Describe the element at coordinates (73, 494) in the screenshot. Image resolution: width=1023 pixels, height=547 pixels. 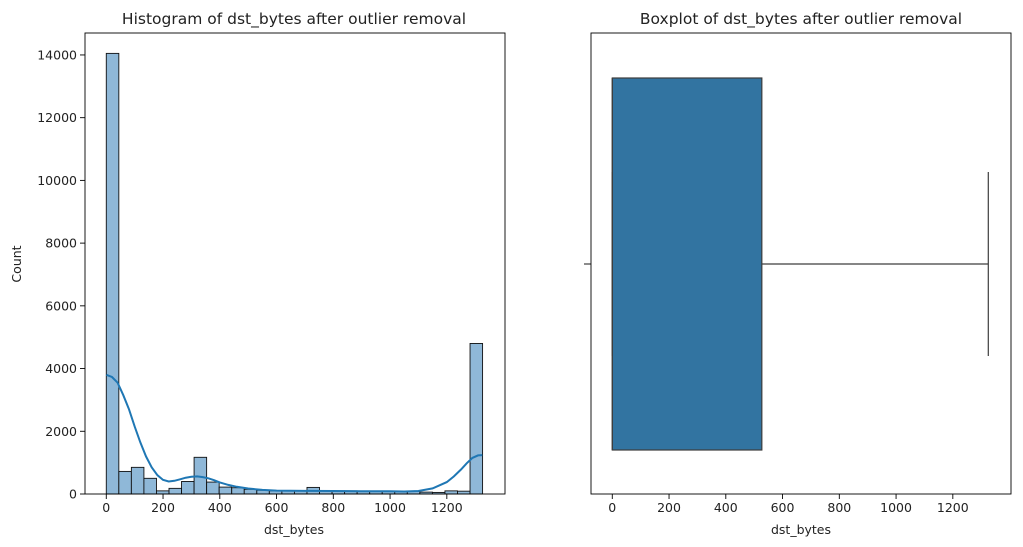
I see `y-tick-label: 0` at that location.